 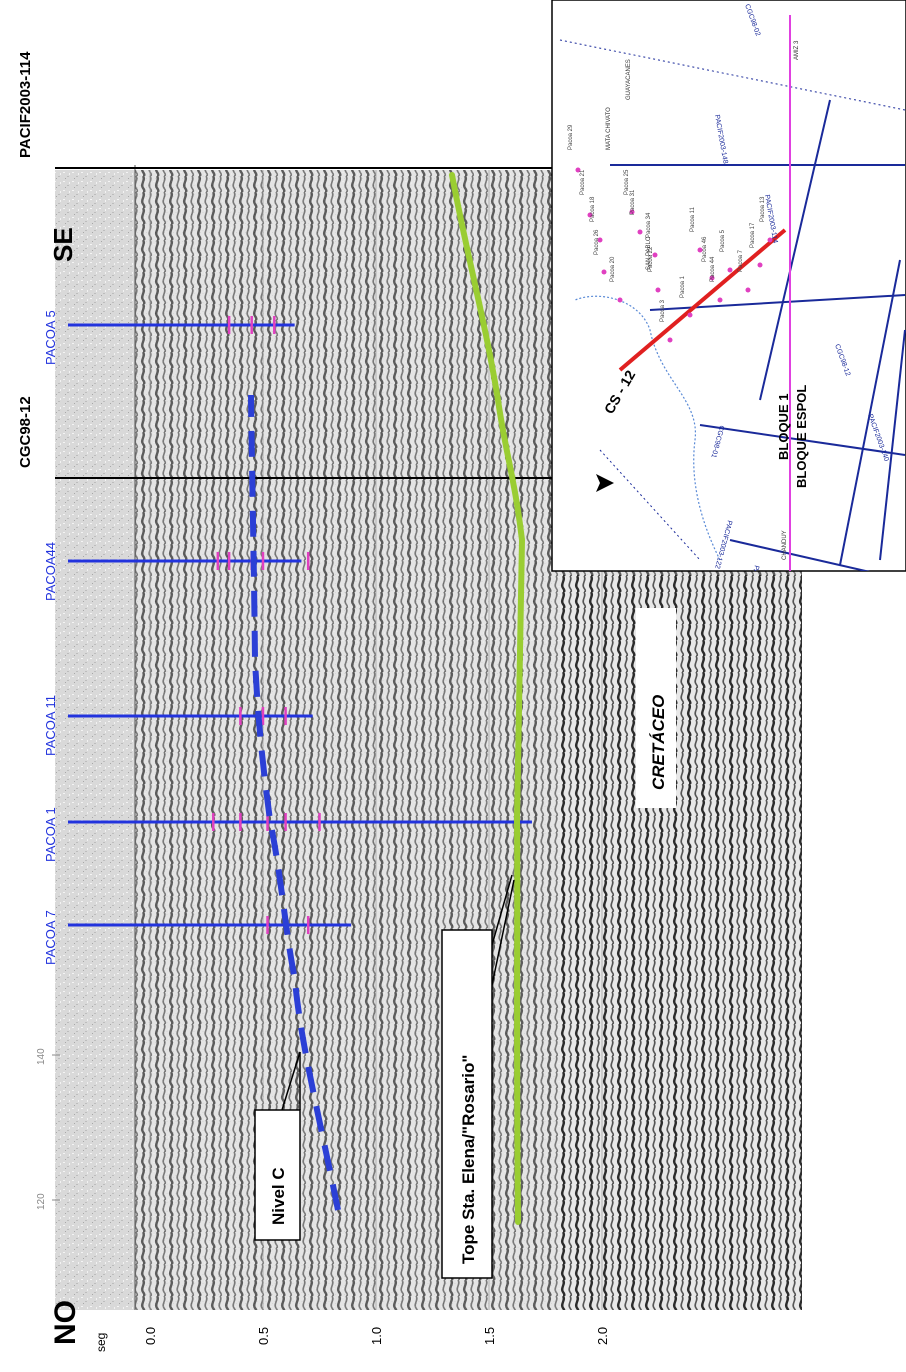 I want to click on map-well-label: Pacoa 34, so click(x=649, y=225).